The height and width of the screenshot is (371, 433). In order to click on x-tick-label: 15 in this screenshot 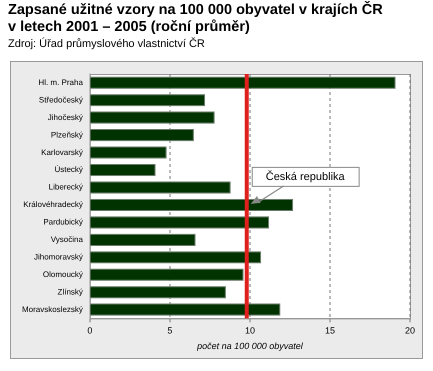, I will do `click(329, 330)`.